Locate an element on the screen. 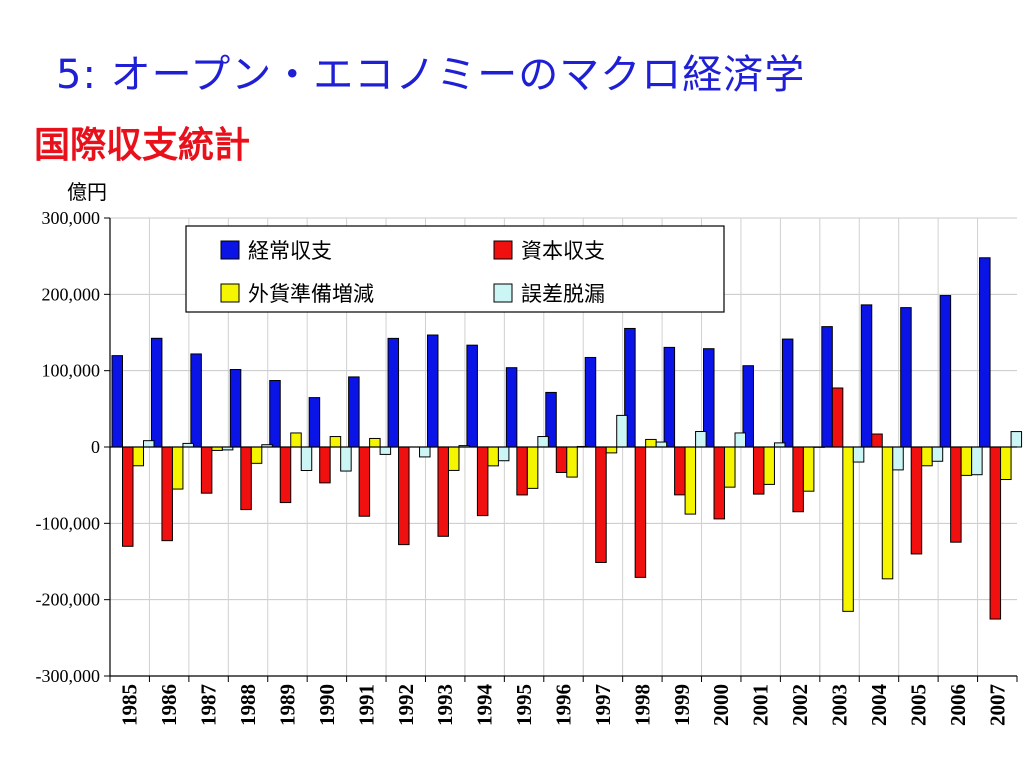 The image size is (1024, 768). x-tick-label: 1988 is located at coordinates (248, 705).